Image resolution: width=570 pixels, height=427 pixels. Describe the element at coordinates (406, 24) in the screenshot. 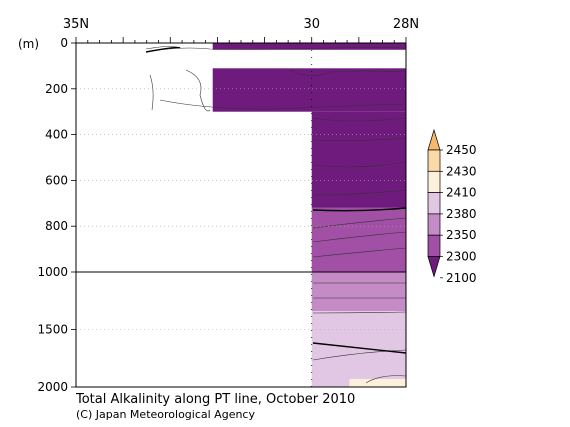

I see `x-tick-label: 28N` at that location.